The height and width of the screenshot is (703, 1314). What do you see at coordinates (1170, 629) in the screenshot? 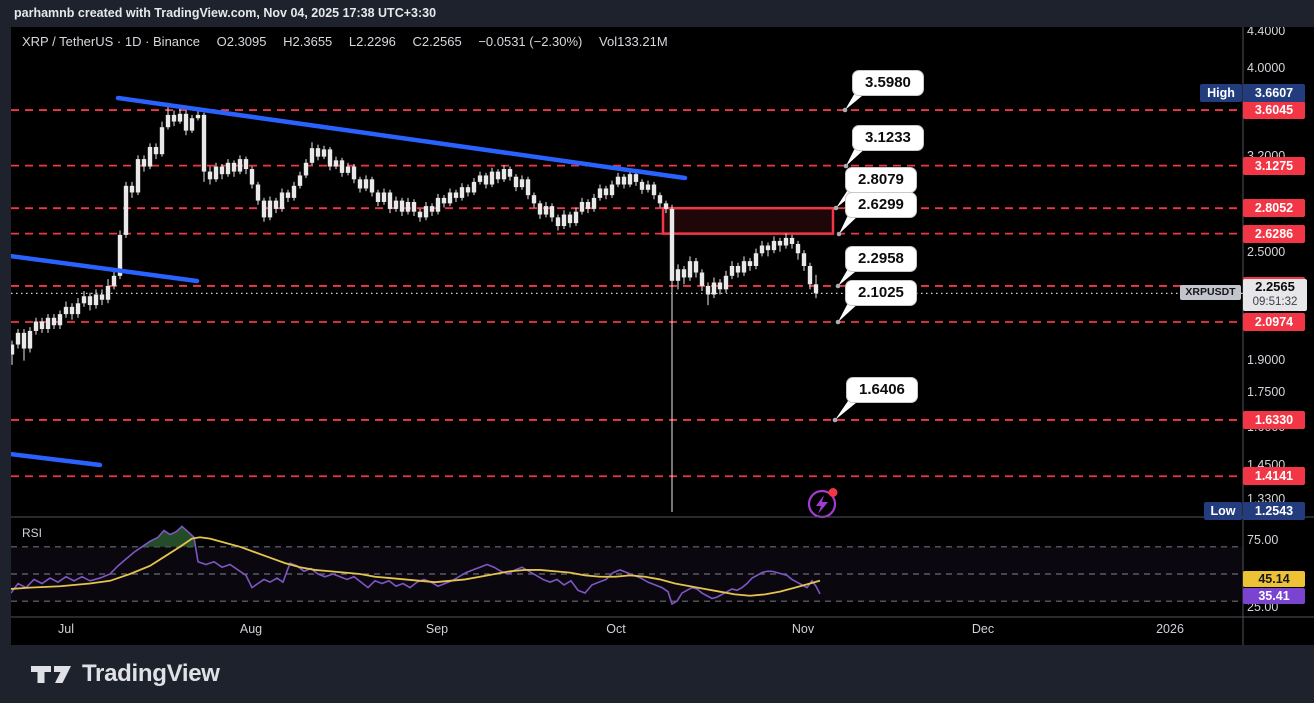
I see `time-axis-label: 2026` at bounding box center [1170, 629].